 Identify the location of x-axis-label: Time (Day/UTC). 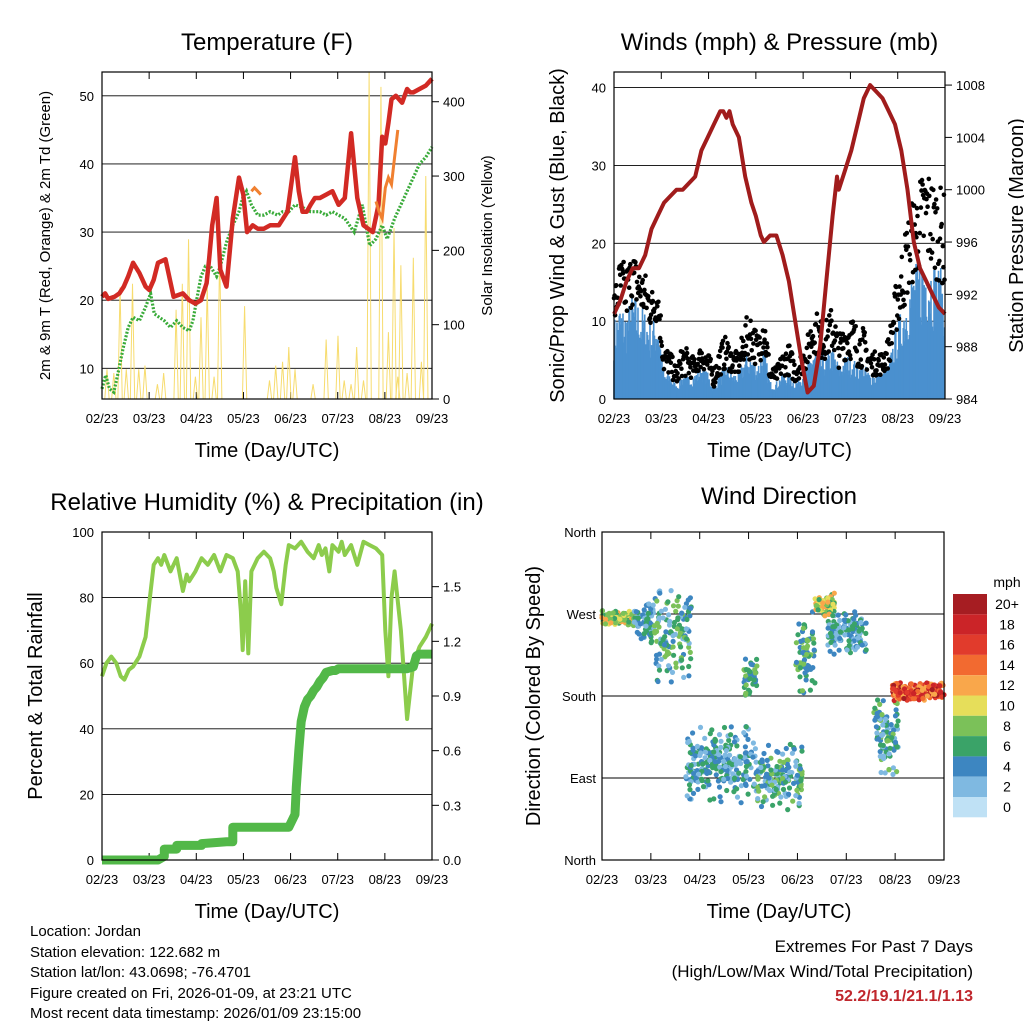
(267, 451).